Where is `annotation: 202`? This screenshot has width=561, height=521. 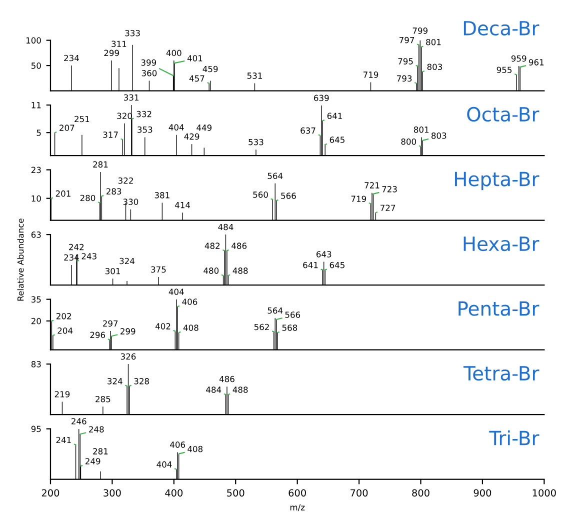 annotation: 202 is located at coordinates (63, 316).